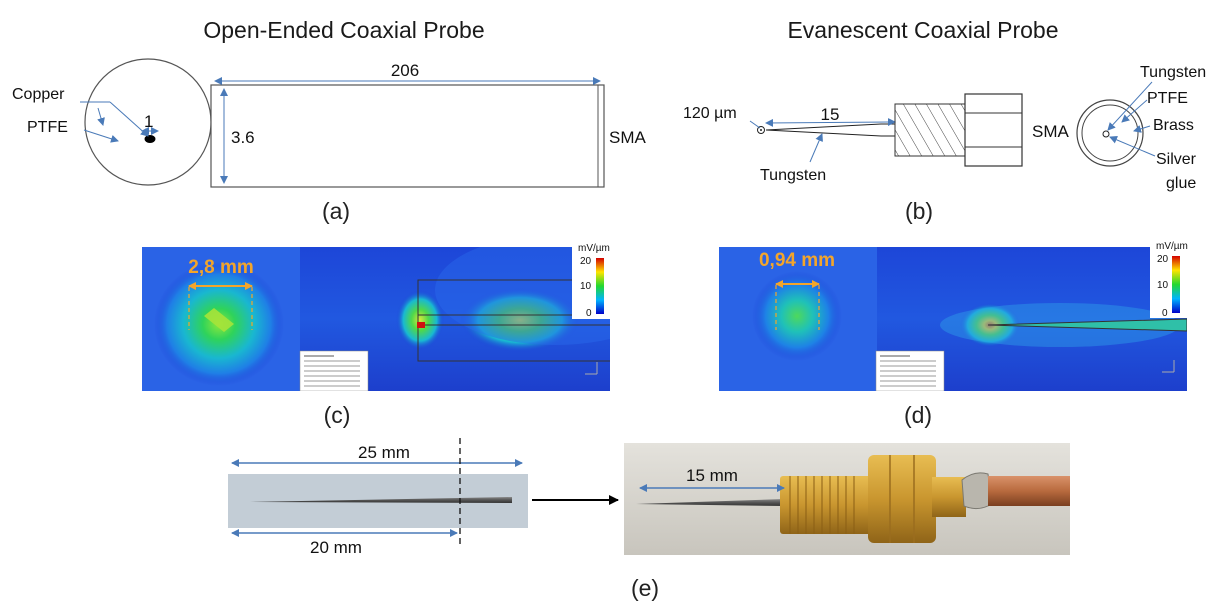 The image size is (1220, 603). Describe the element at coordinates (793, 175) in the screenshot. I see `label-tungsten-bottom: Tungsten` at that location.